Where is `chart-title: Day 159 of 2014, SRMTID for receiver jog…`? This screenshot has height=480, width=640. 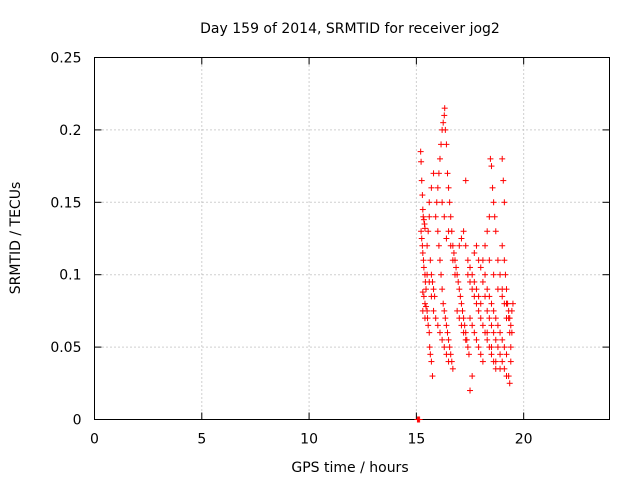 chart-title: Day 159 of 2014, SRMTID for receiver jog… is located at coordinates (350, 29).